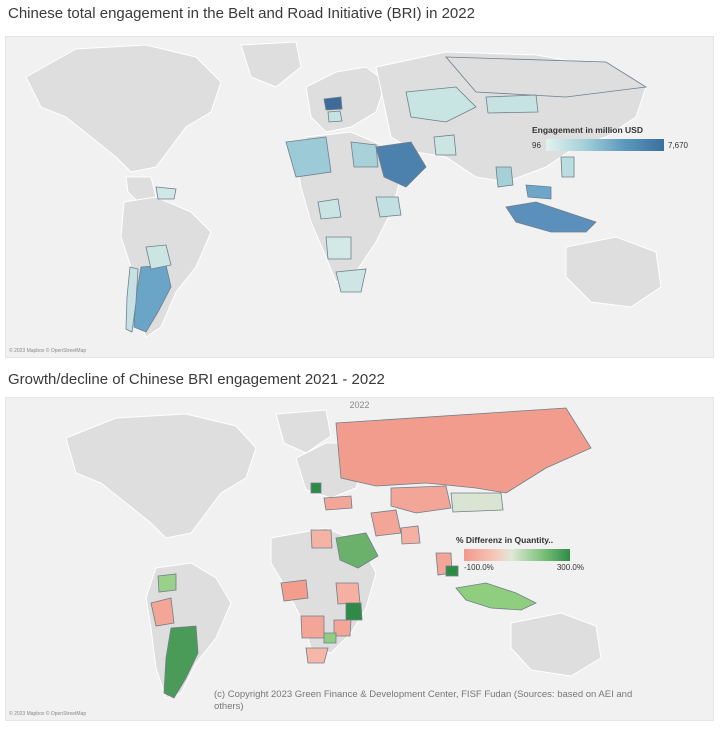 The width and height of the screenshot is (720, 734). I want to click on country-algeria, so click(308, 157).